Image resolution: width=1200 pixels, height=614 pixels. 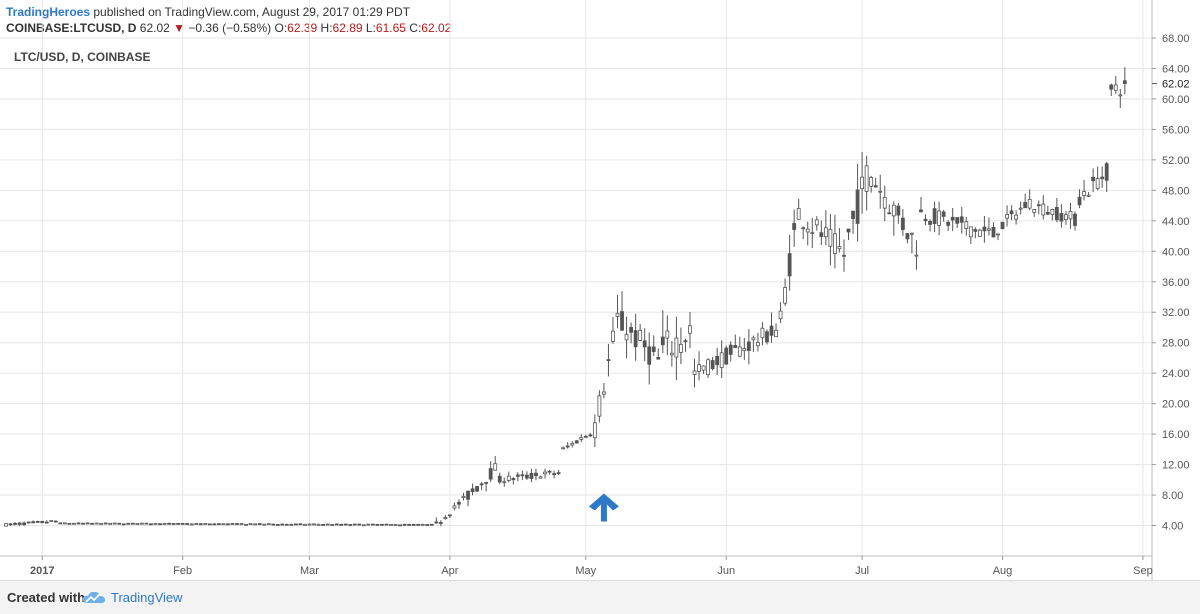 What do you see at coordinates (1143, 571) in the screenshot?
I see `x-tick-label: Sep` at bounding box center [1143, 571].